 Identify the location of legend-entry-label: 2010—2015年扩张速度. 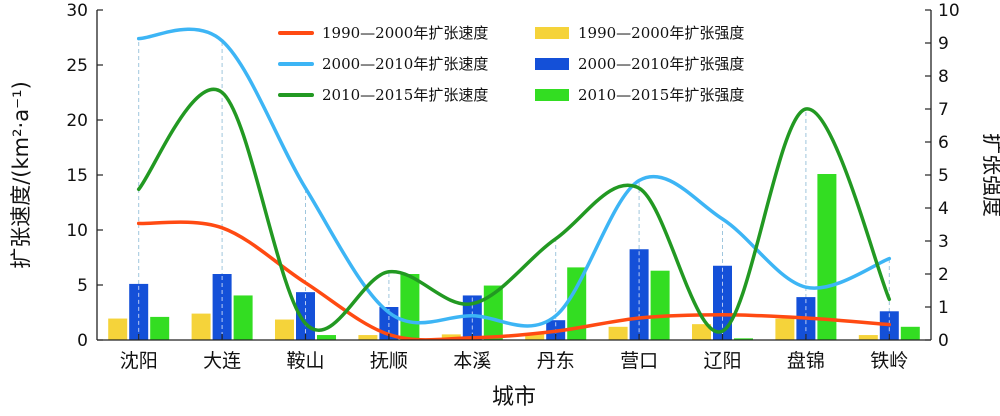
(405, 95).